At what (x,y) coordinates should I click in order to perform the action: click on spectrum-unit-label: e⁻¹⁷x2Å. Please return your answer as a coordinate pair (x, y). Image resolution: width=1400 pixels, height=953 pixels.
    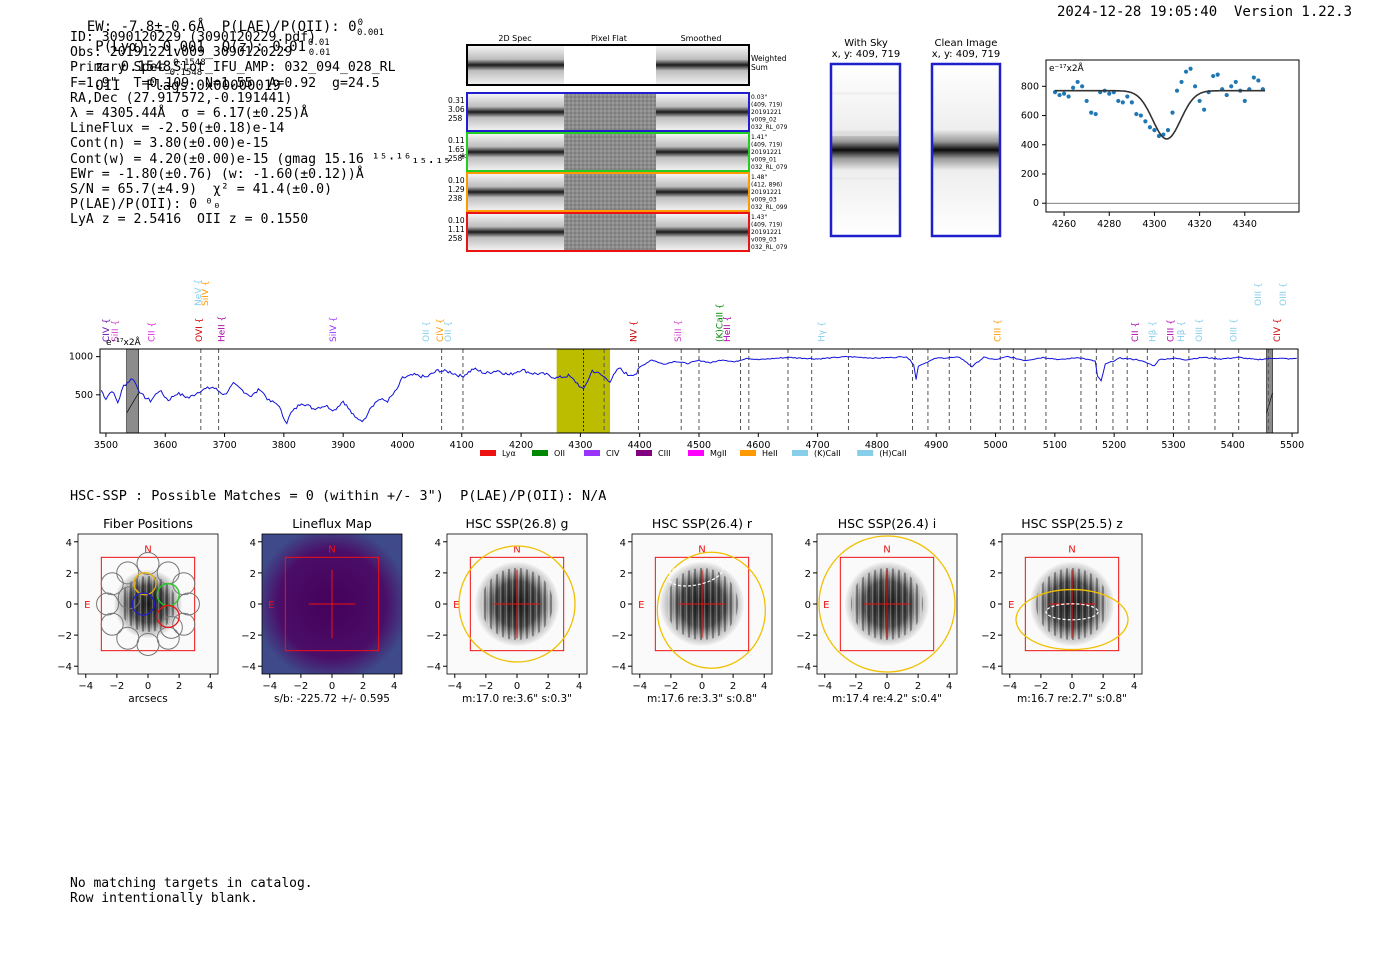
    Looking at the image, I should click on (124, 342).